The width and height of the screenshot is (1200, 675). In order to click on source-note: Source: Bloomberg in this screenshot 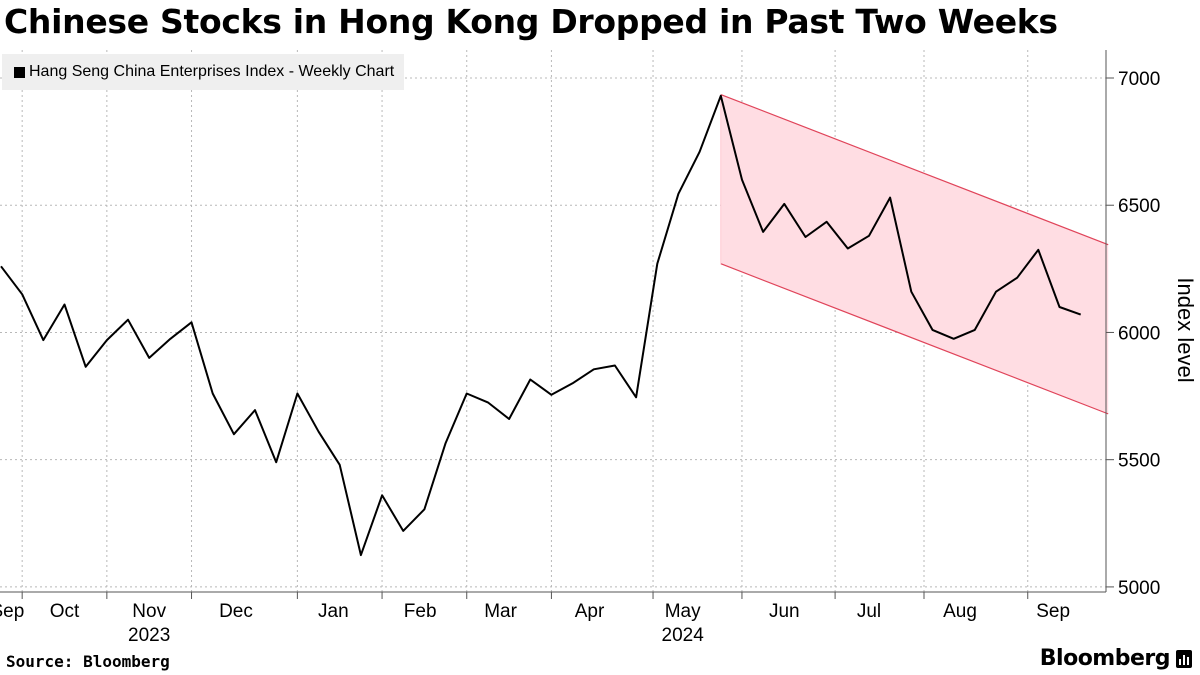, I will do `click(88, 661)`.